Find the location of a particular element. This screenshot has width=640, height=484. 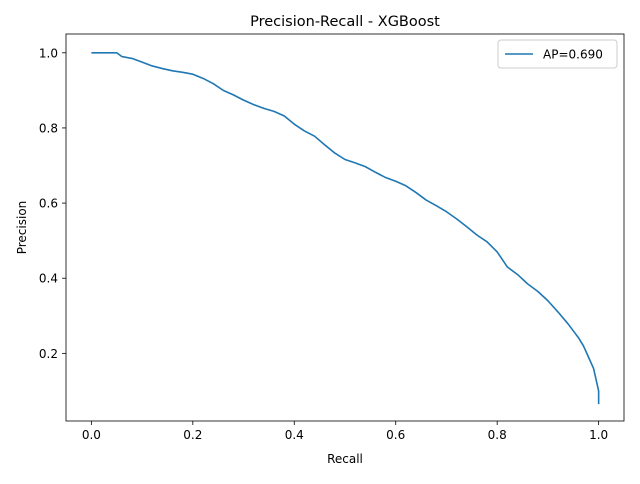

y-tick-label: 1.0 is located at coordinates (48, 53).